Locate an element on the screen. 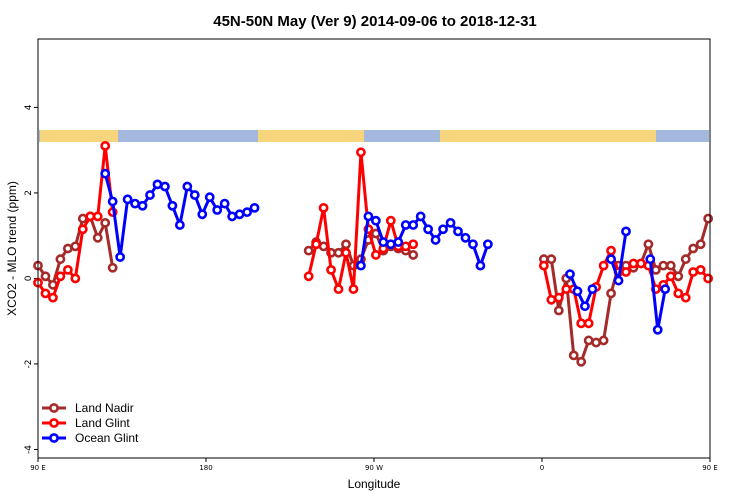 The image size is (750, 500). legend-item: Ocean Glint is located at coordinates (90, 438).